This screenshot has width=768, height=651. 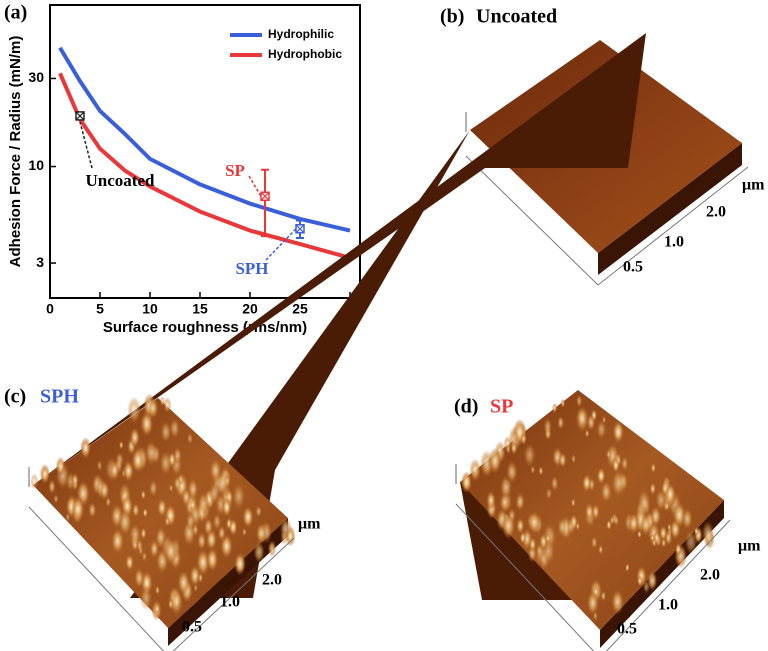 What do you see at coordinates (309, 524) in the screenshot?
I see `axis-unit: μm` at bounding box center [309, 524].